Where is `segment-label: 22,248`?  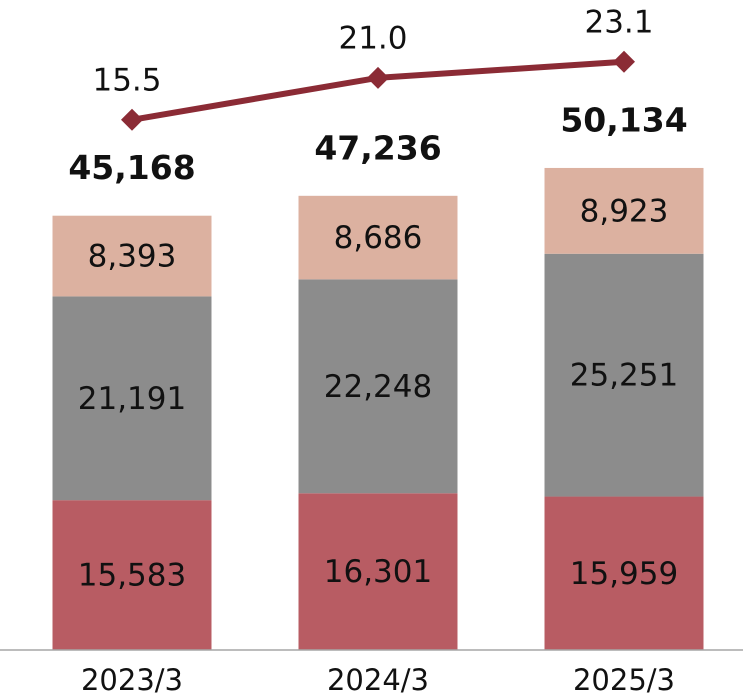 segment-label: 22,248 is located at coordinates (378, 387).